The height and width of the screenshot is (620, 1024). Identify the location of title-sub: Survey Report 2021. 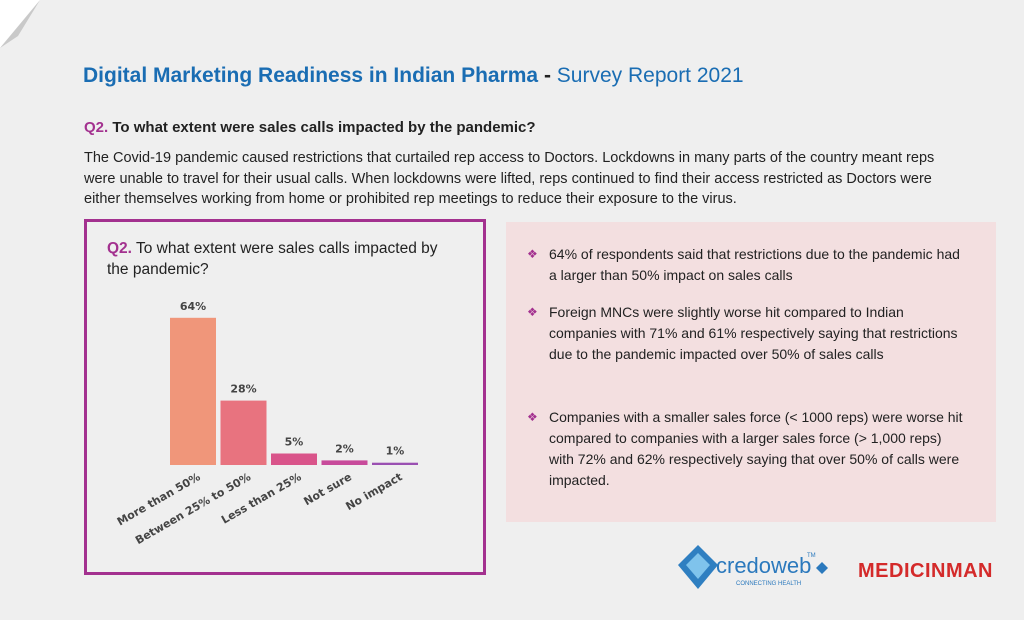
(650, 75).